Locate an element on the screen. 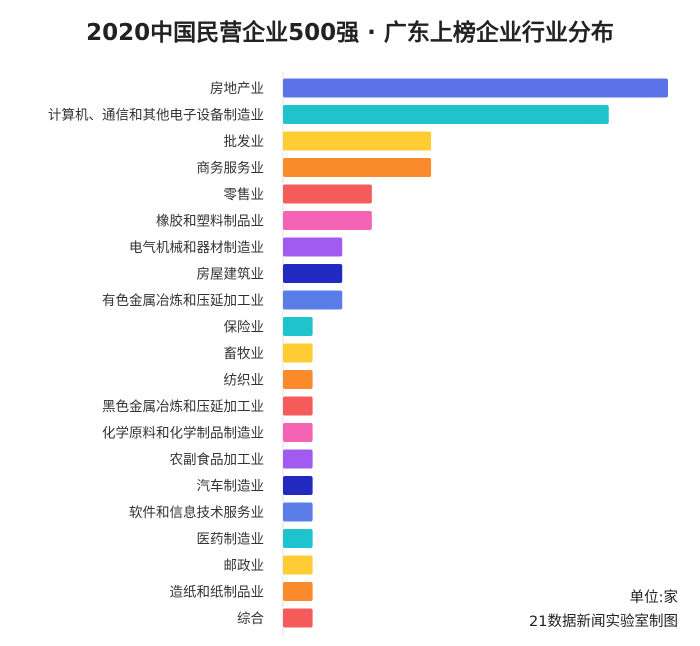 This screenshot has width=700, height=646. category-label: 计算机、通信和其他电子设备制造业 is located at coordinates (156, 115).